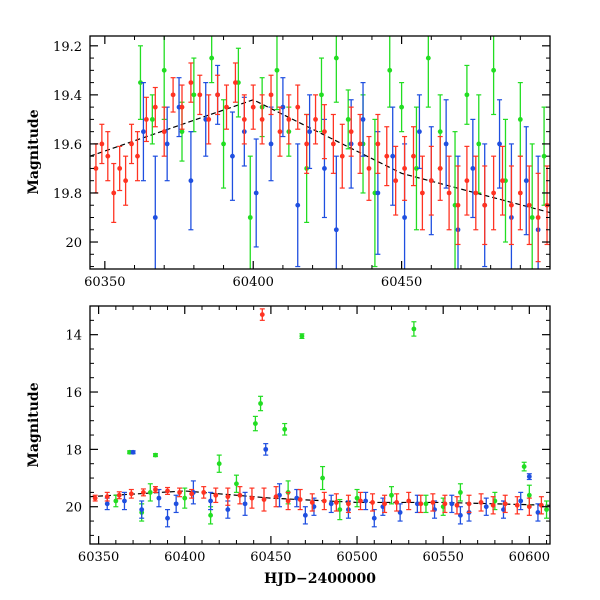  I want to click on x-tick-label: 60350, so click(104, 282).